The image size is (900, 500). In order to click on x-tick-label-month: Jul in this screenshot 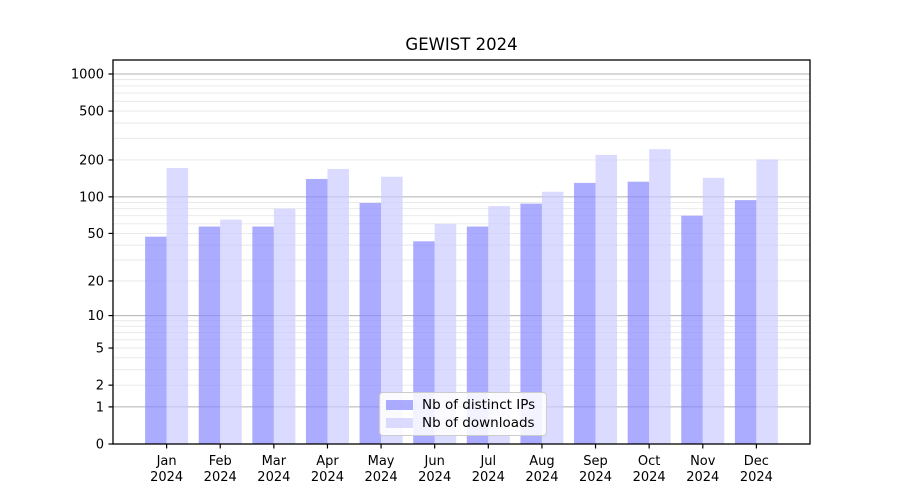, I will do `click(487, 461)`.